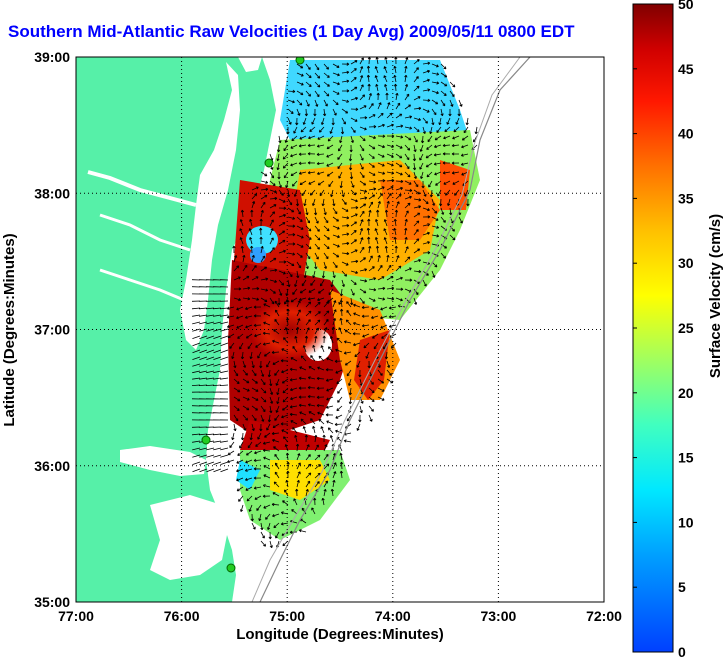  Describe the element at coordinates (604, 616) in the screenshot. I see `x-tick-label: 72:00` at that location.